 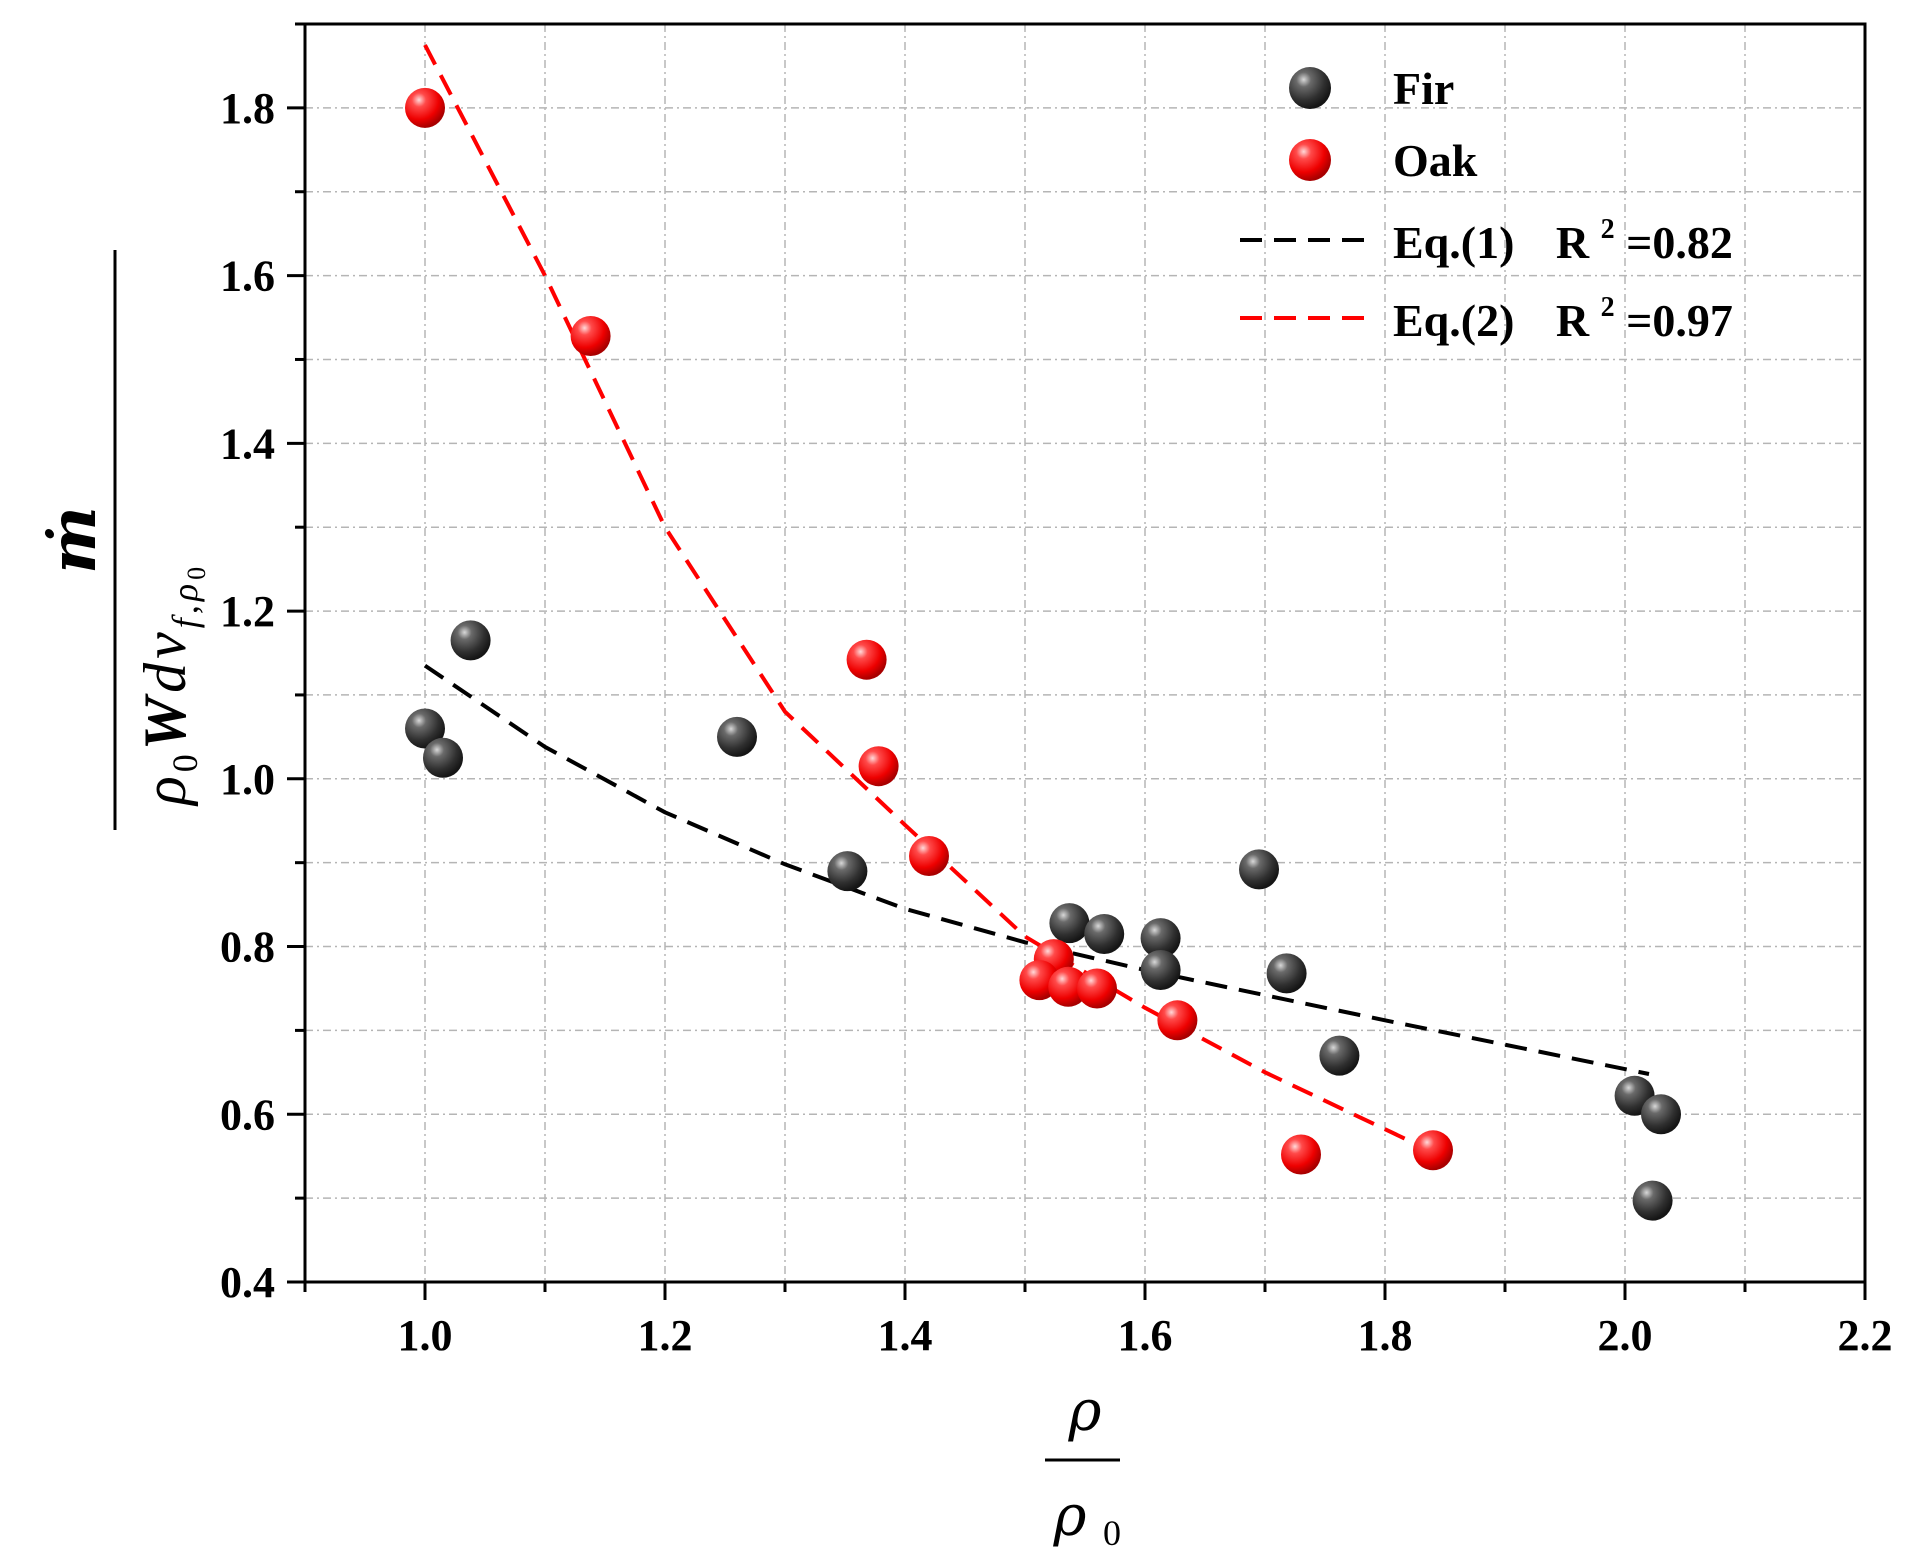 I want to click on y-label-numerator: ṁ, so click(x=73, y=540).